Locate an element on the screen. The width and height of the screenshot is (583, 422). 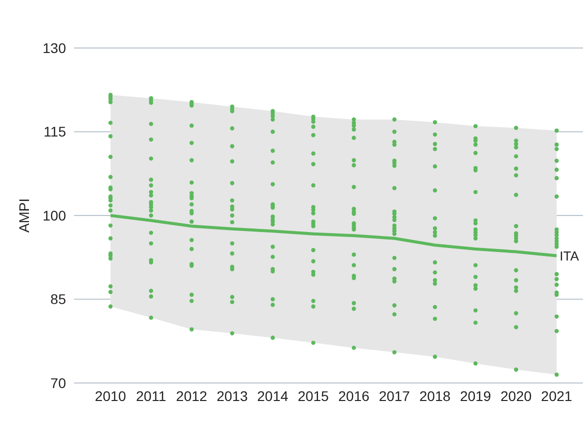
x-tick-label: 2013 is located at coordinates (232, 396).